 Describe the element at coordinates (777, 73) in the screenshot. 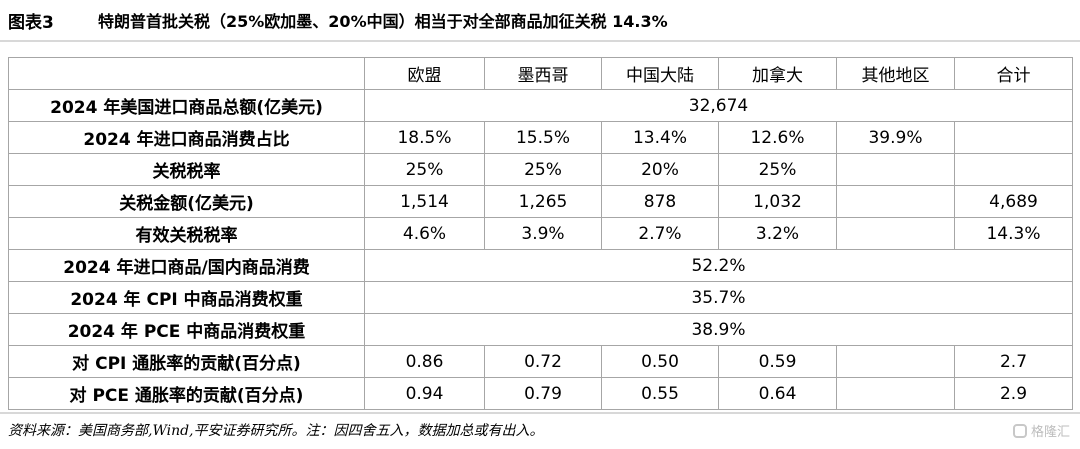

I see `column-header: 加拿大` at that location.